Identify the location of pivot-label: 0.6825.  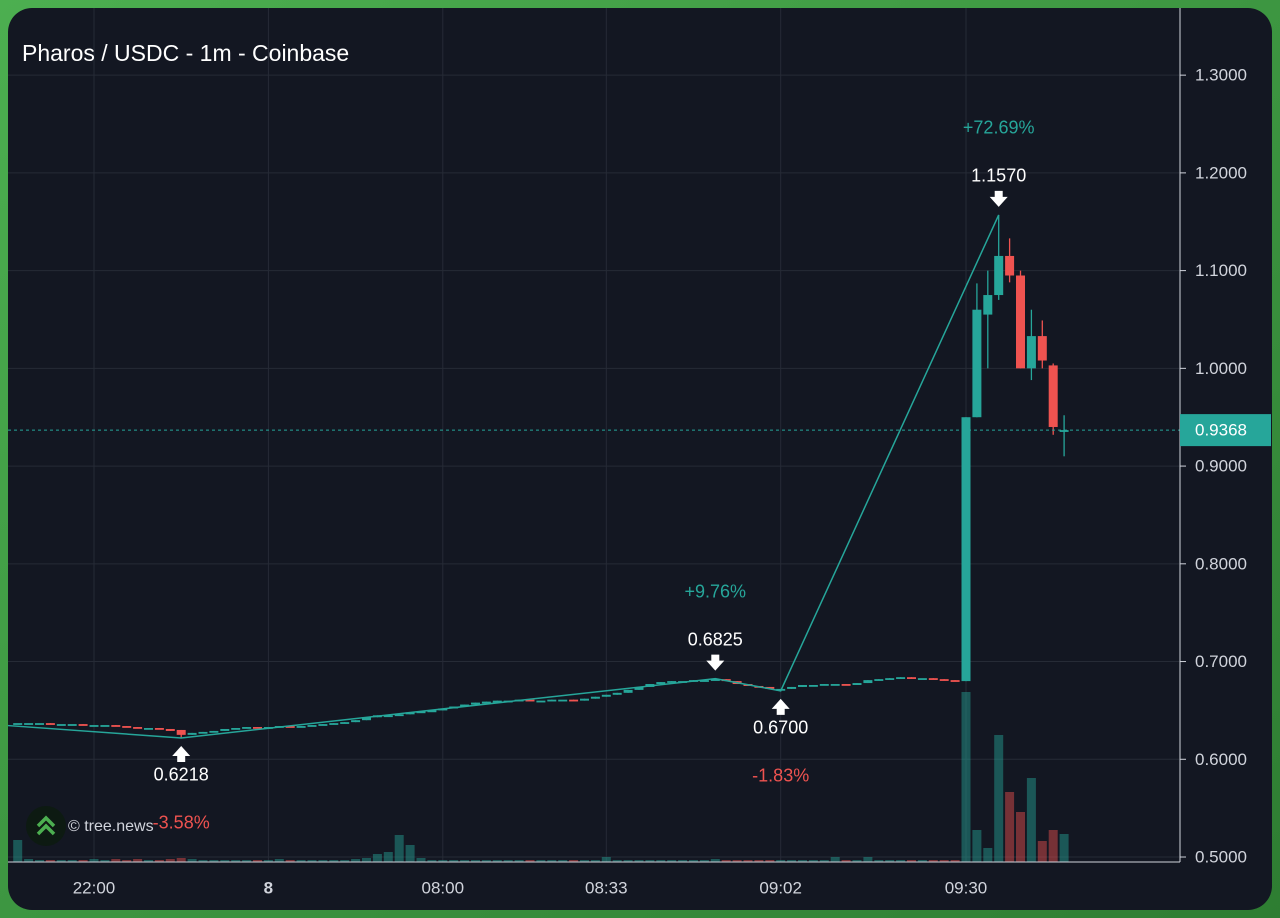
(715, 639).